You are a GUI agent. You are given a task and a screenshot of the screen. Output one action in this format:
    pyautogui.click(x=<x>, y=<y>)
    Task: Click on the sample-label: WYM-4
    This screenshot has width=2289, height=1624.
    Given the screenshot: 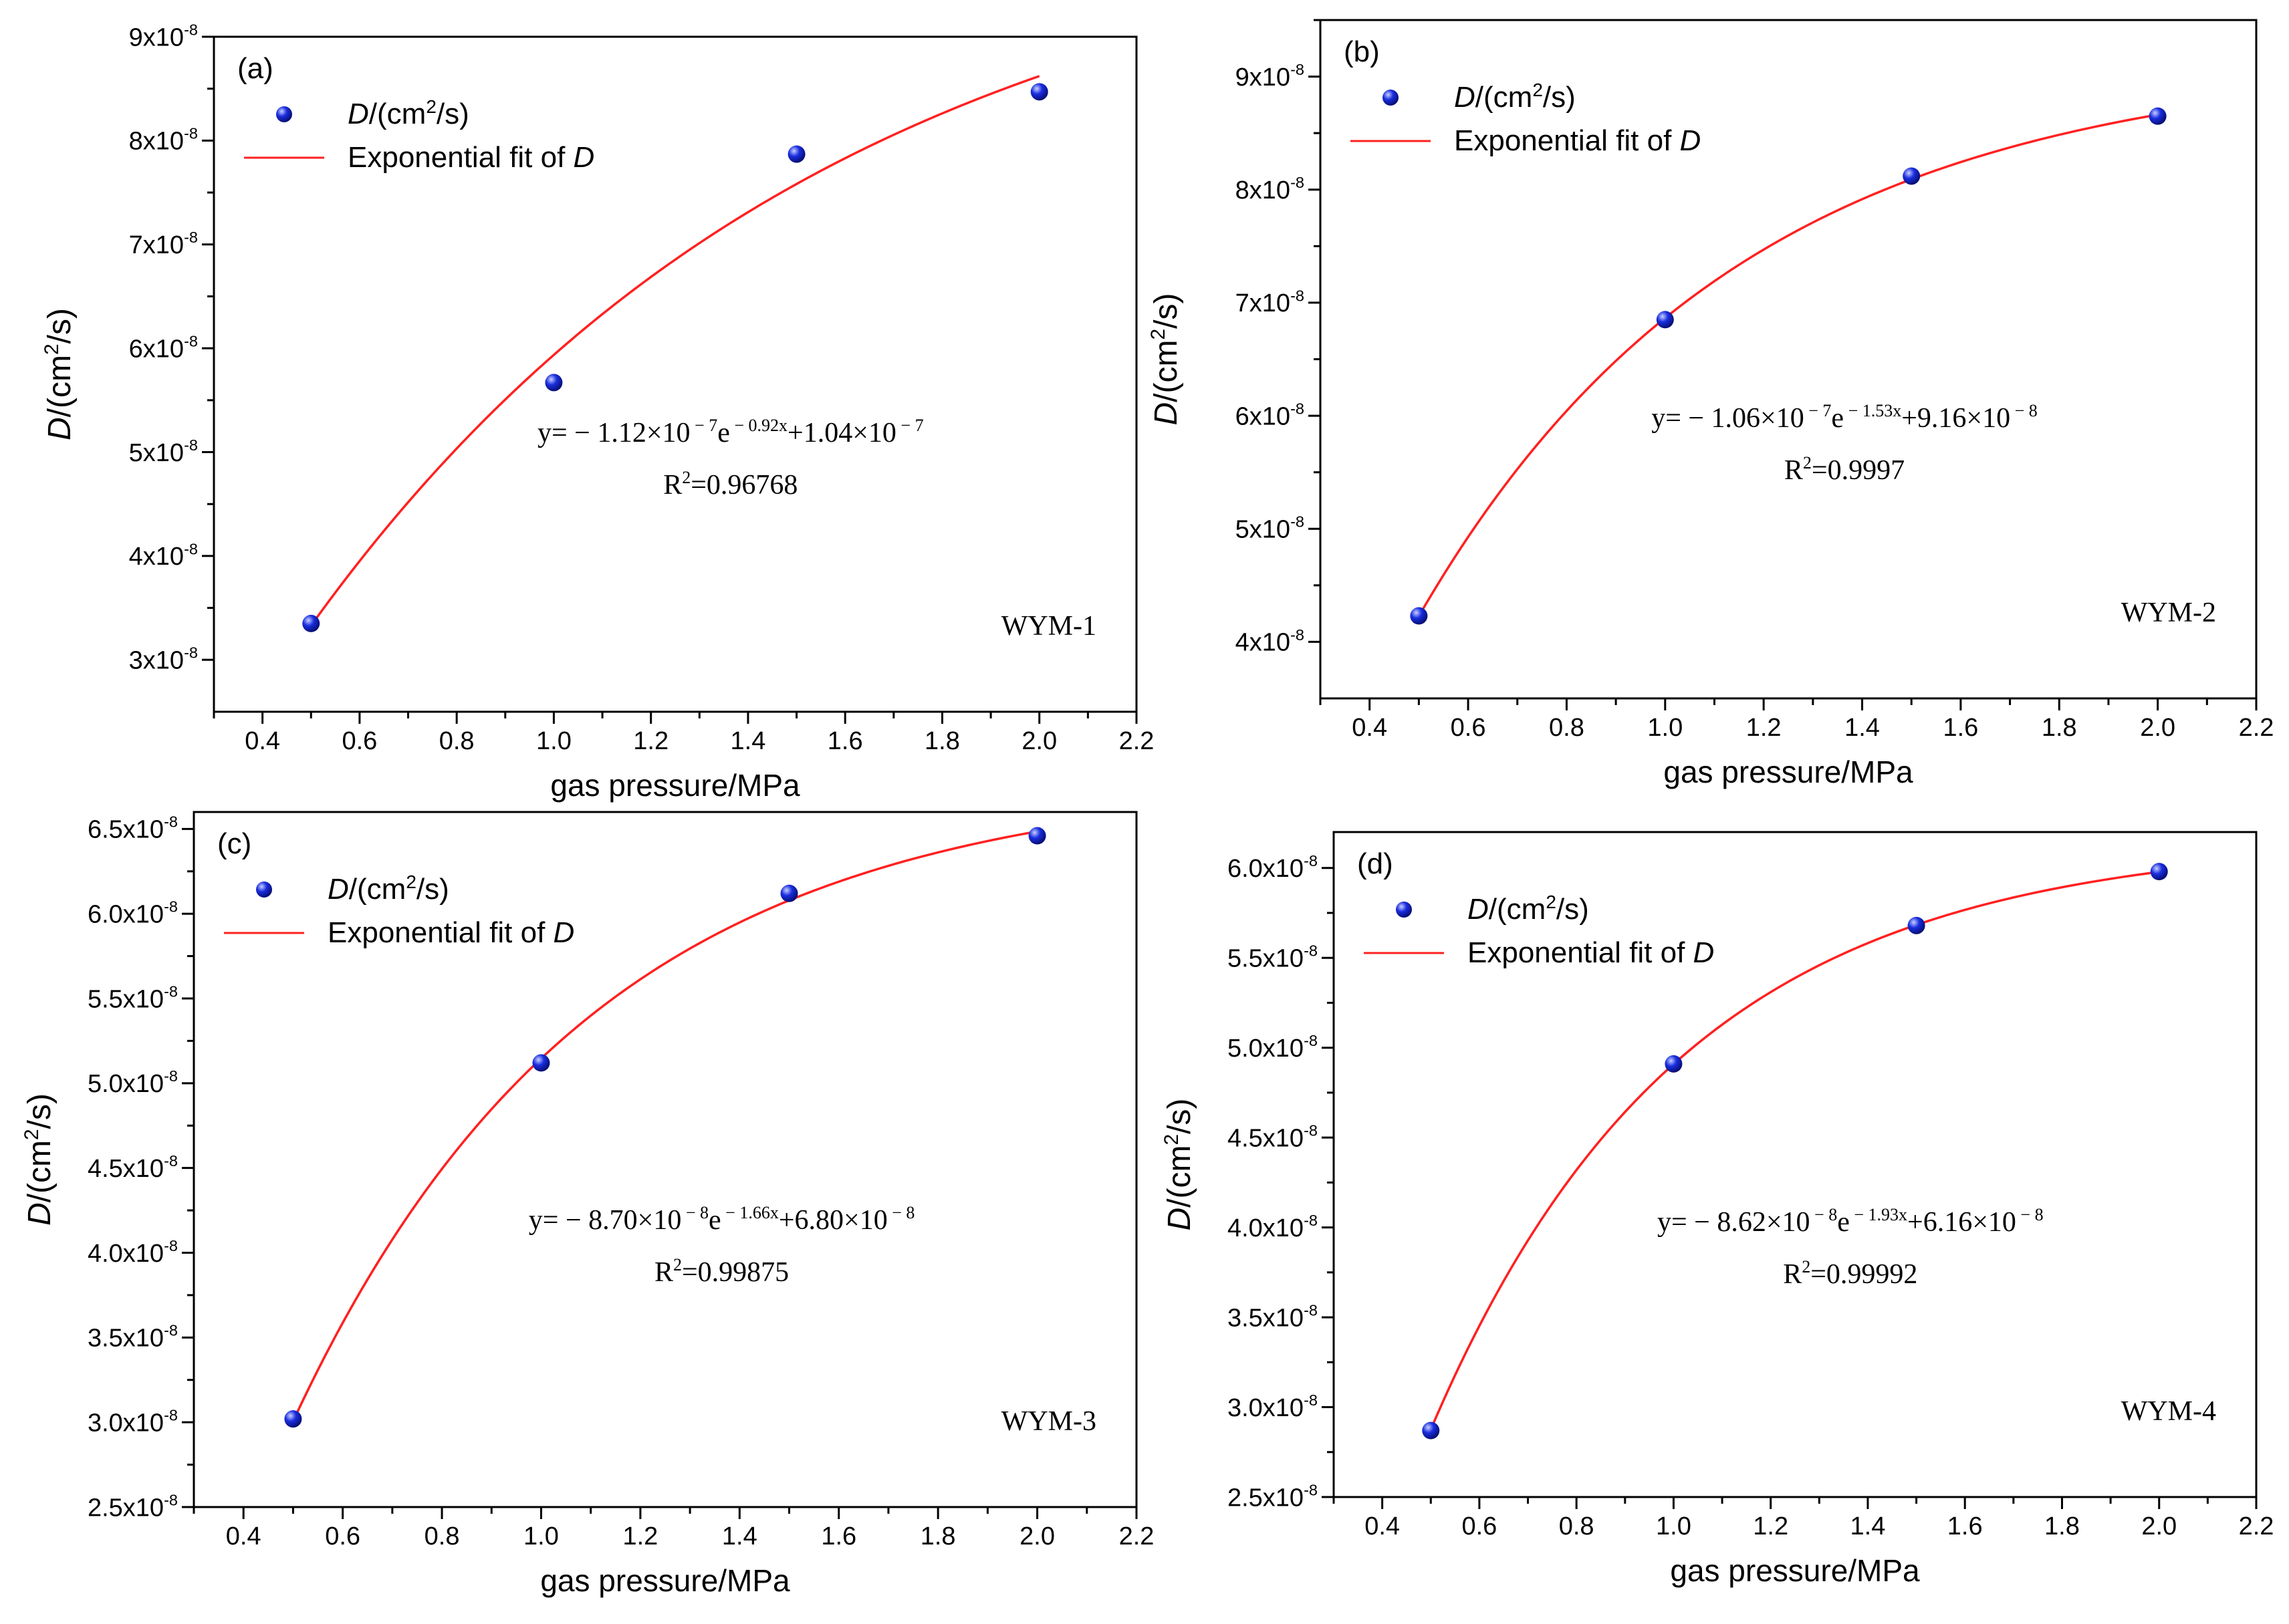 What is the action you would take?
    pyautogui.click(x=2168, y=1411)
    